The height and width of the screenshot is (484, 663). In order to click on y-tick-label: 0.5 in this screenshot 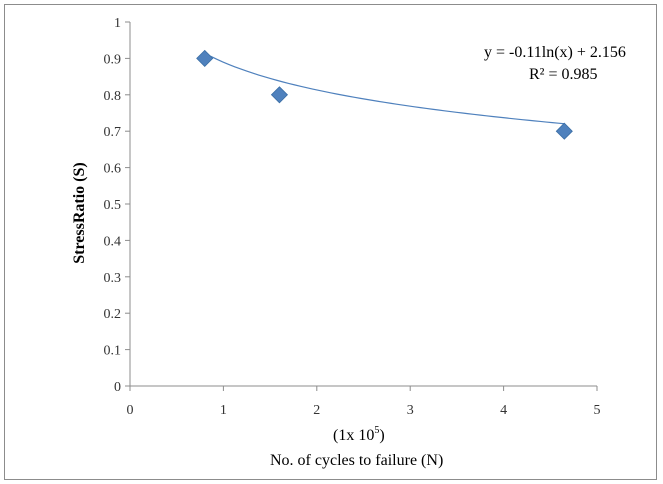, I will do `click(113, 205)`.